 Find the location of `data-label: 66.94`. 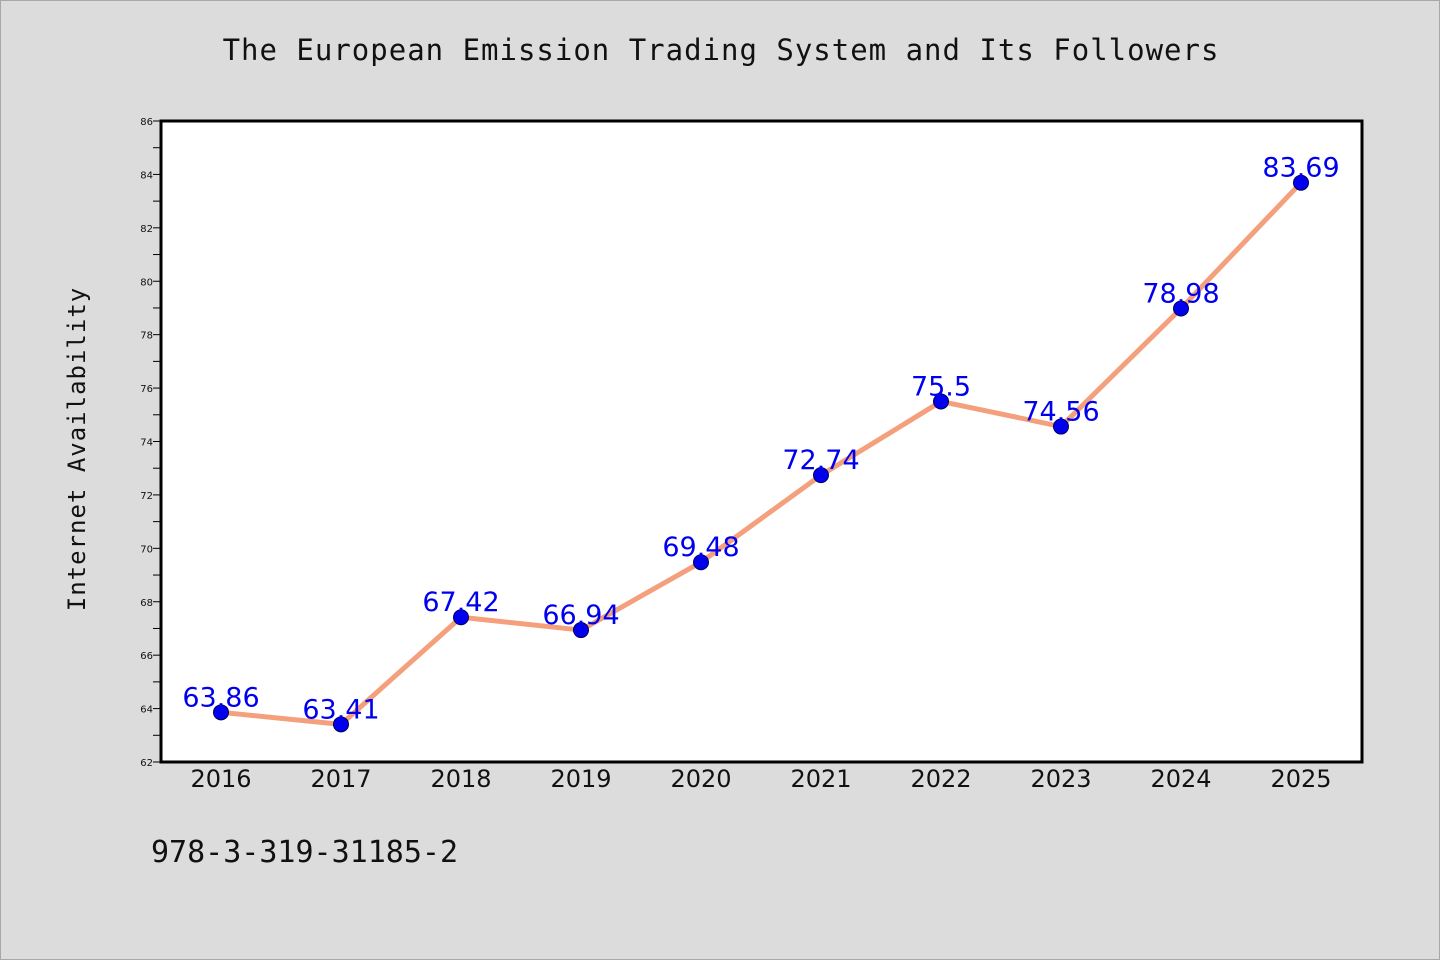

data-label: 66.94 is located at coordinates (580, 615).